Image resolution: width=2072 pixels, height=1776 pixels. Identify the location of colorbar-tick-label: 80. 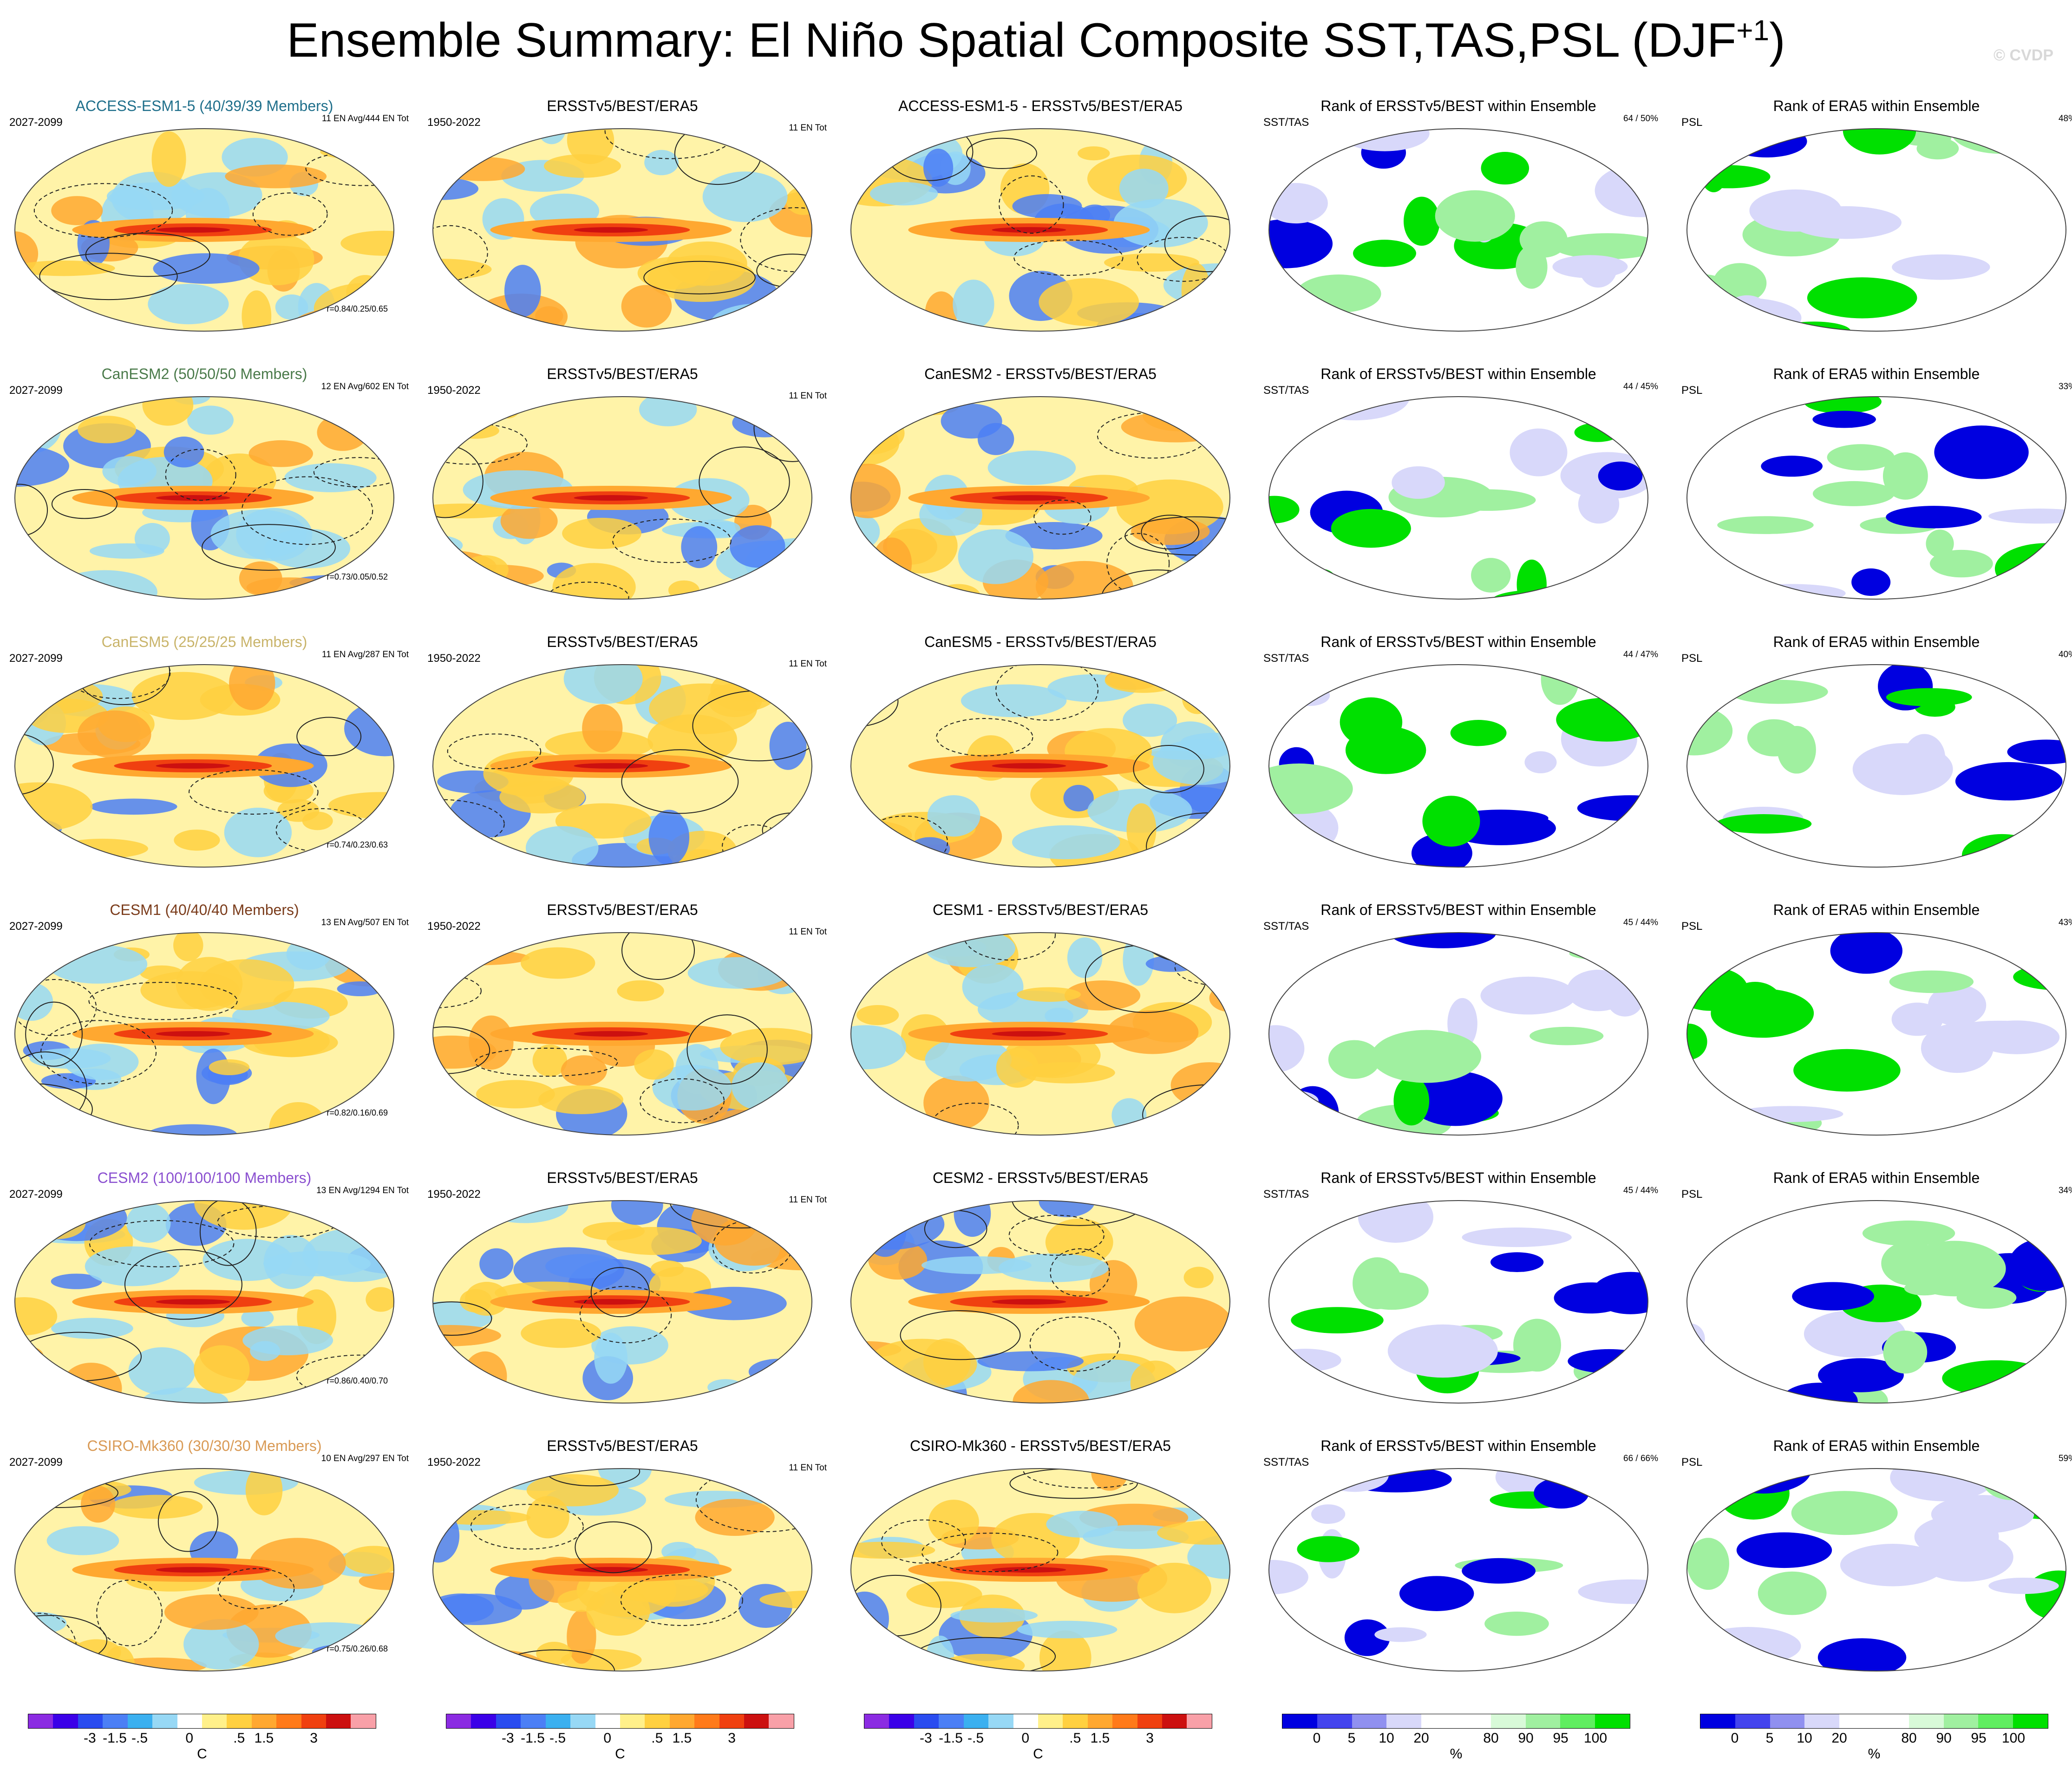
(1909, 1738).